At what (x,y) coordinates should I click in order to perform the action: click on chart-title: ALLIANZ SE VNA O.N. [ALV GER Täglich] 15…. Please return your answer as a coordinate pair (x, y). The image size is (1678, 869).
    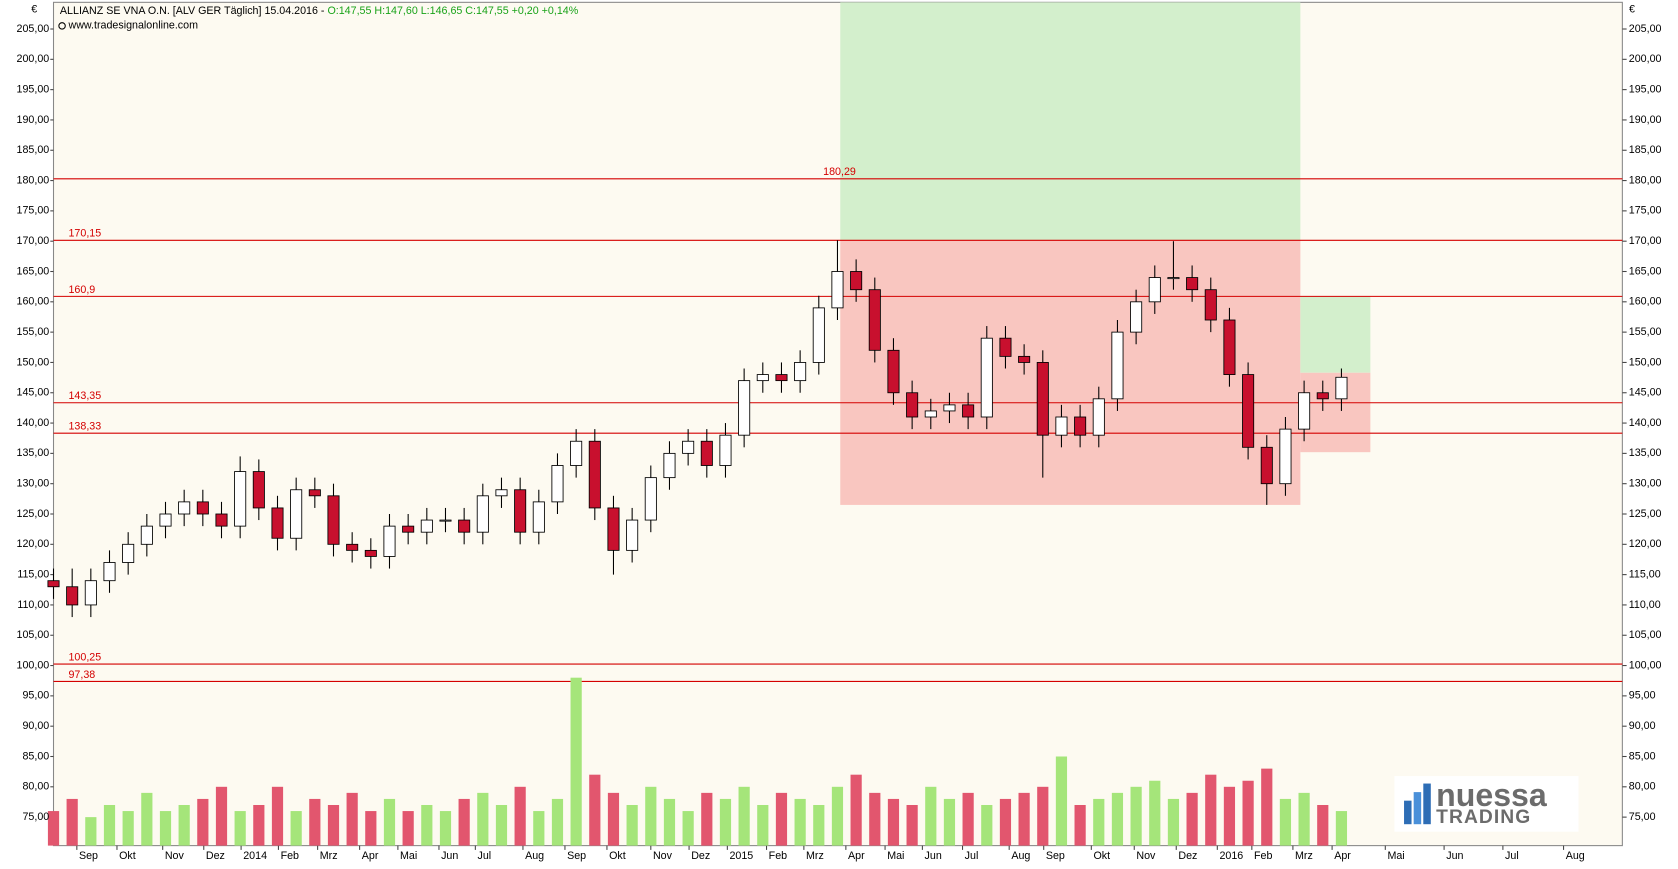
    Looking at the image, I should click on (319, 11).